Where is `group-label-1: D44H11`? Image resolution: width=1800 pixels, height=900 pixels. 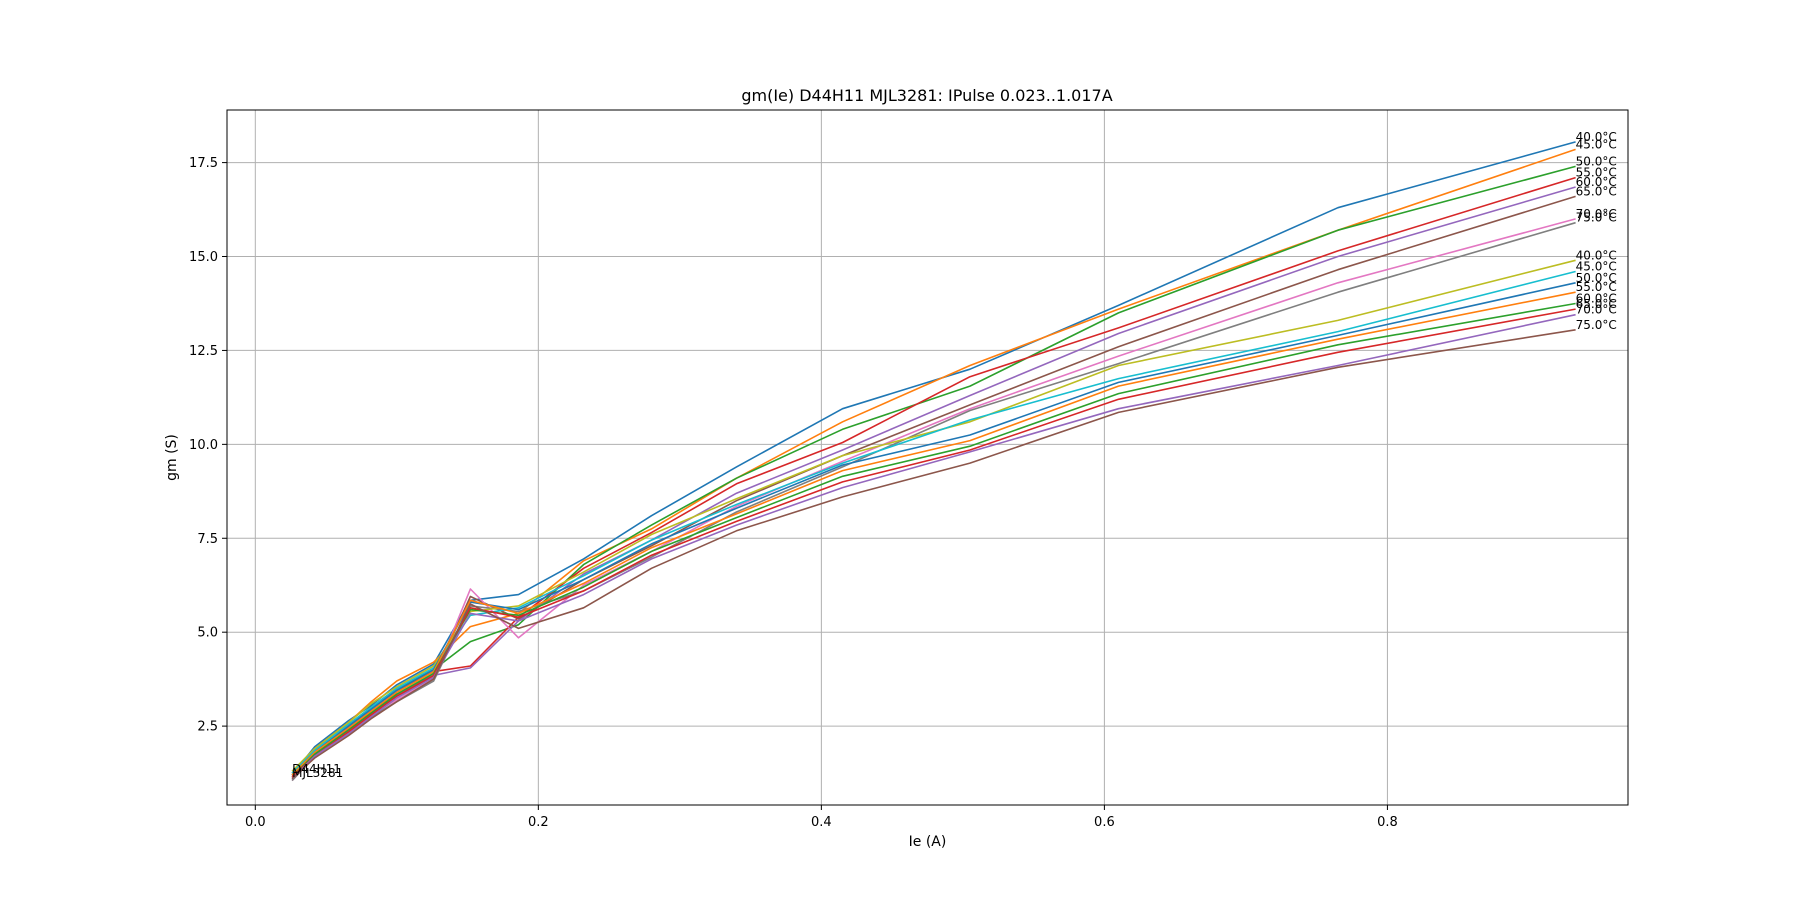
group-label-1: D44H11 is located at coordinates (316, 769).